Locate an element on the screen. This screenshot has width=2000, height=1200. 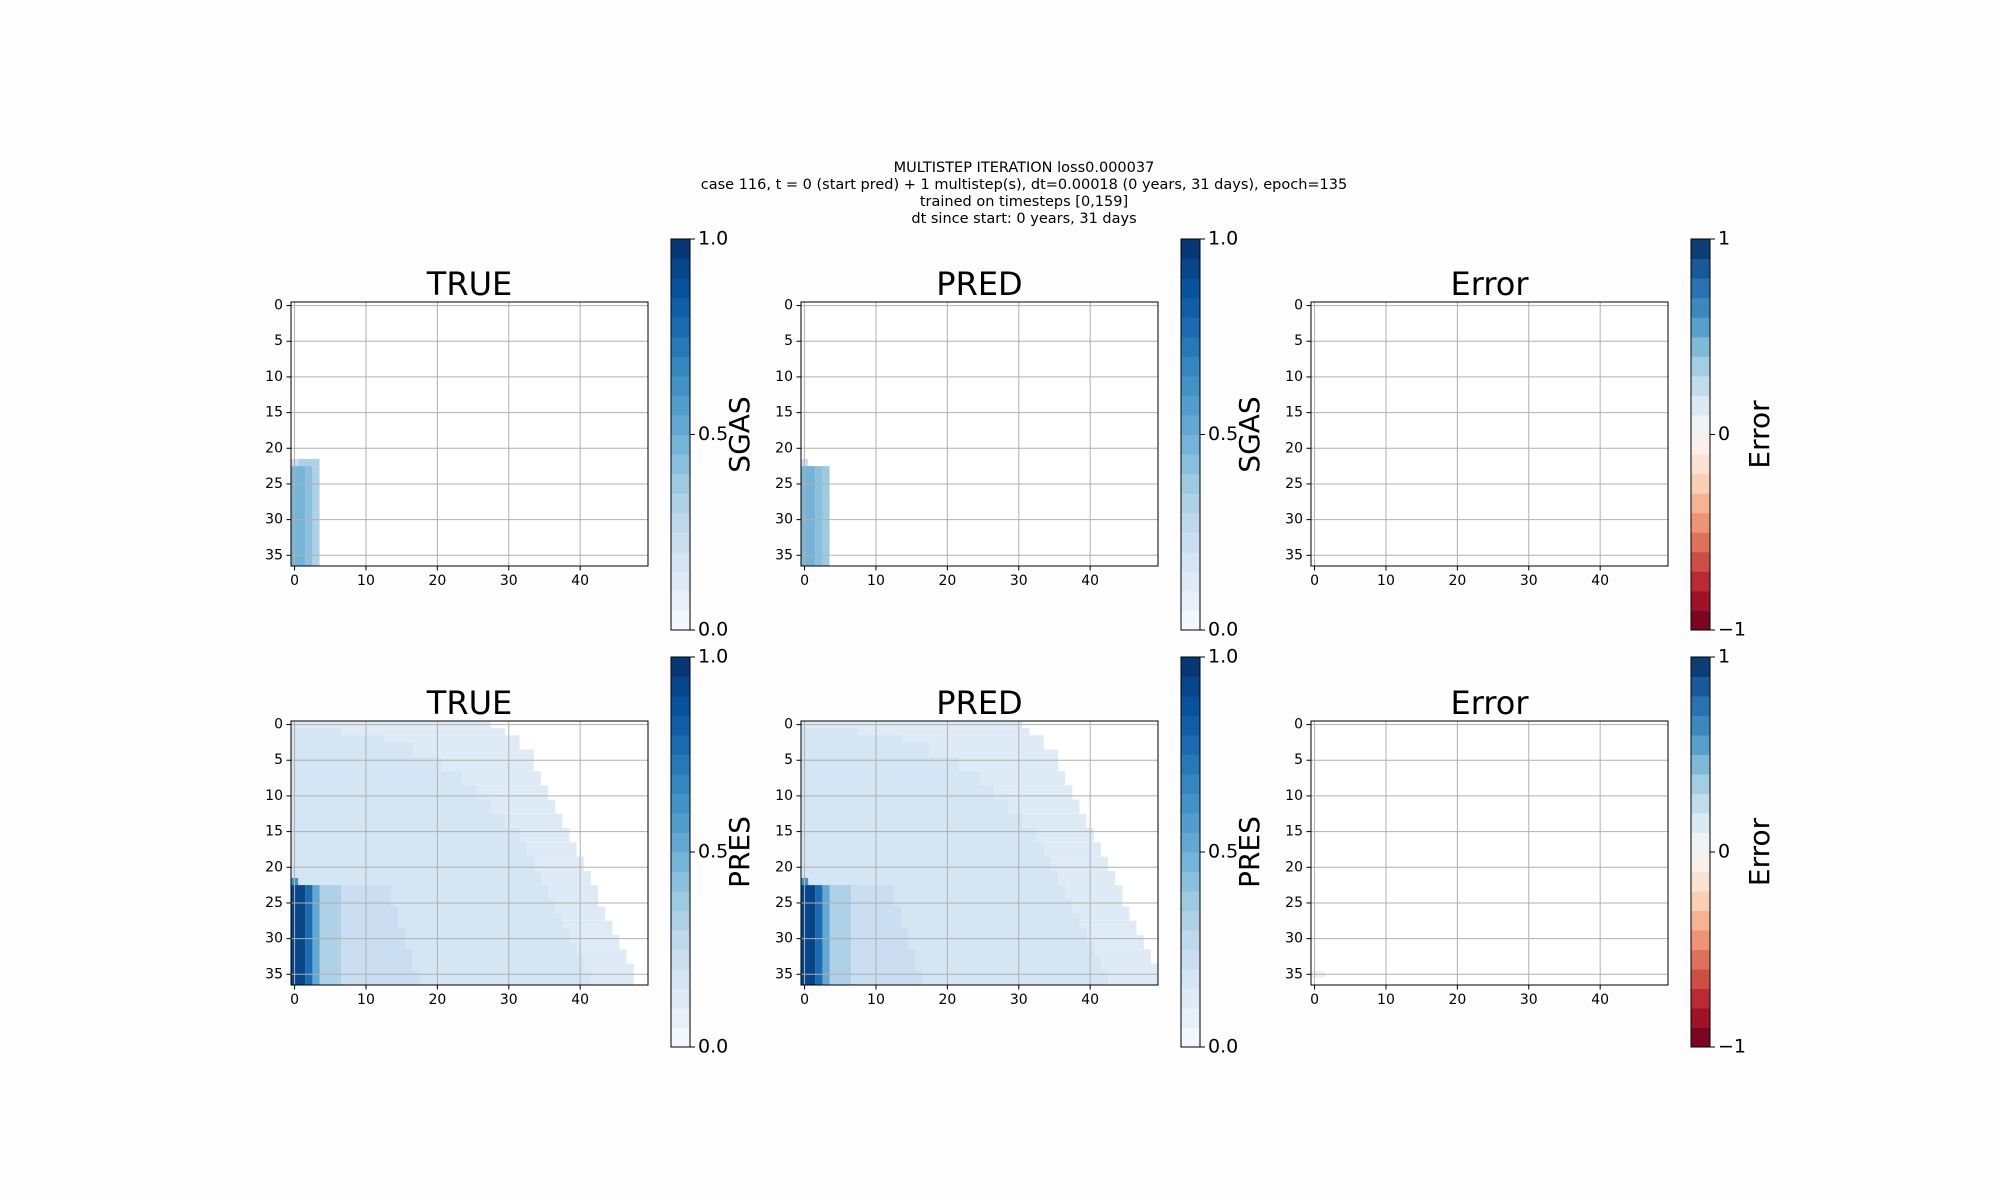
axes-frame is located at coordinates (469, 434).